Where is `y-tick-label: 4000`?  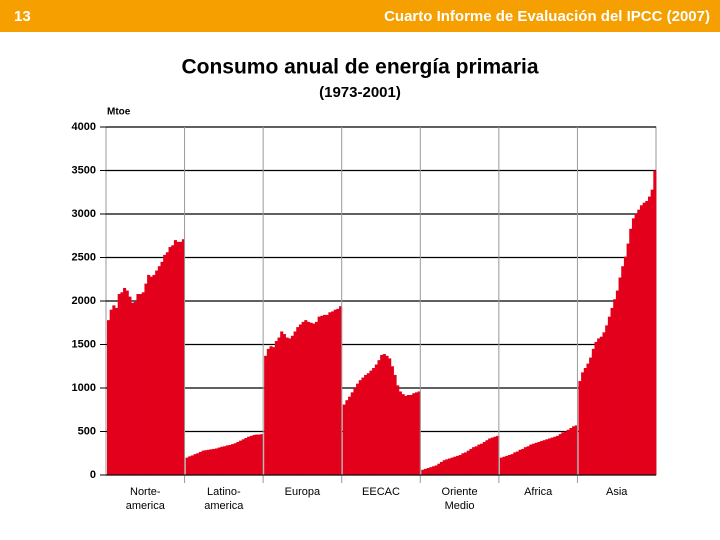 y-tick-label: 4000 is located at coordinates (84, 127).